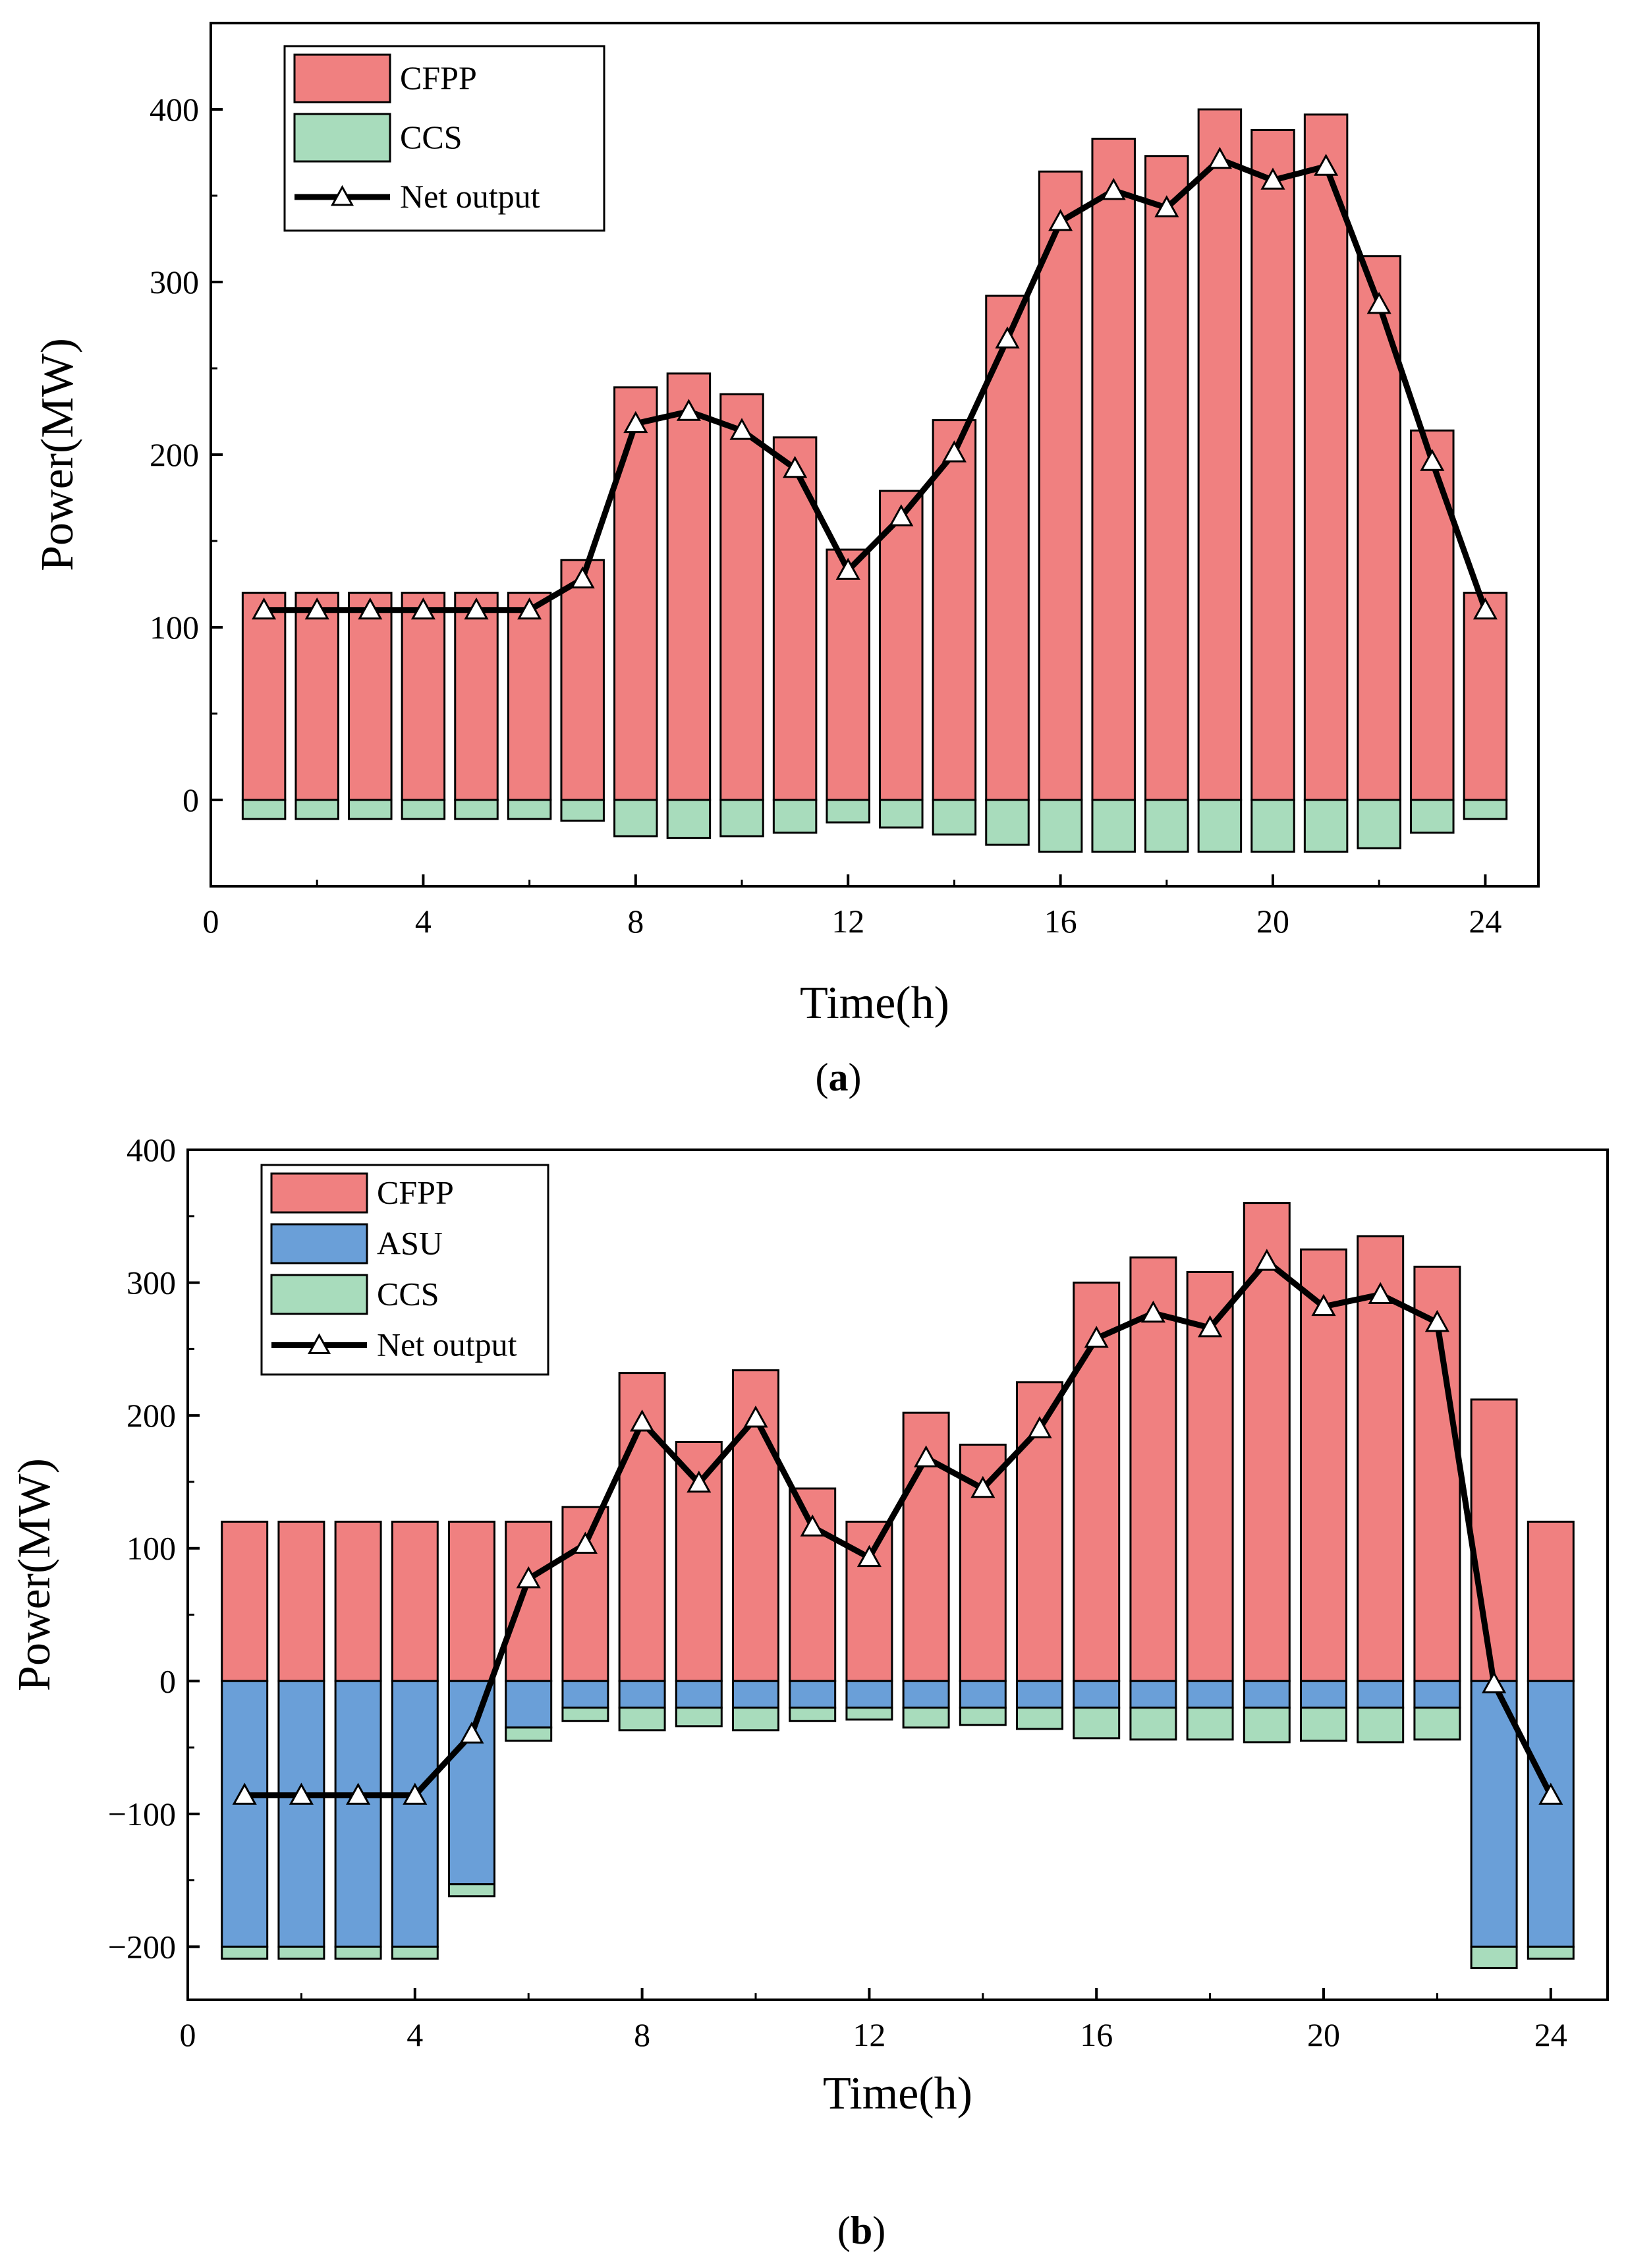 This screenshot has height=2268, width=1628. Describe the element at coordinates (175, 282) in the screenshot. I see `y-tick-label-300: 300` at that location.